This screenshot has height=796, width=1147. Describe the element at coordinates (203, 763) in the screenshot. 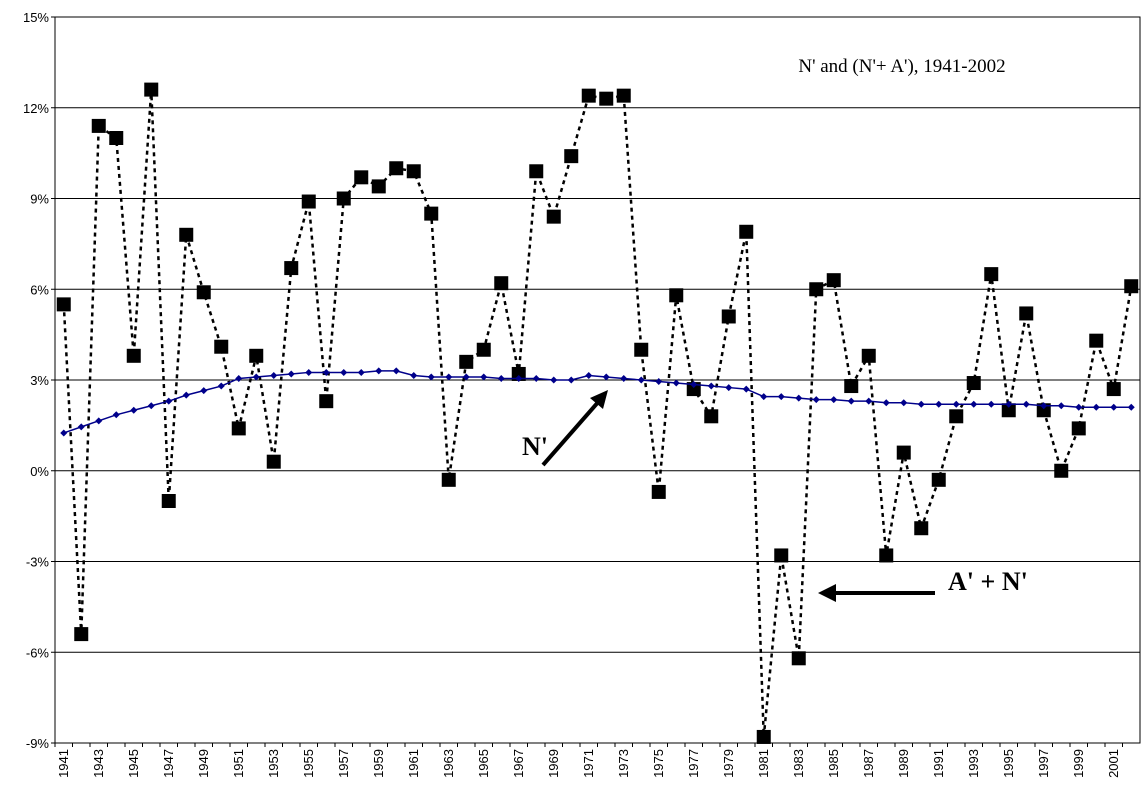

I see `x-tick-label: 1949` at that location.